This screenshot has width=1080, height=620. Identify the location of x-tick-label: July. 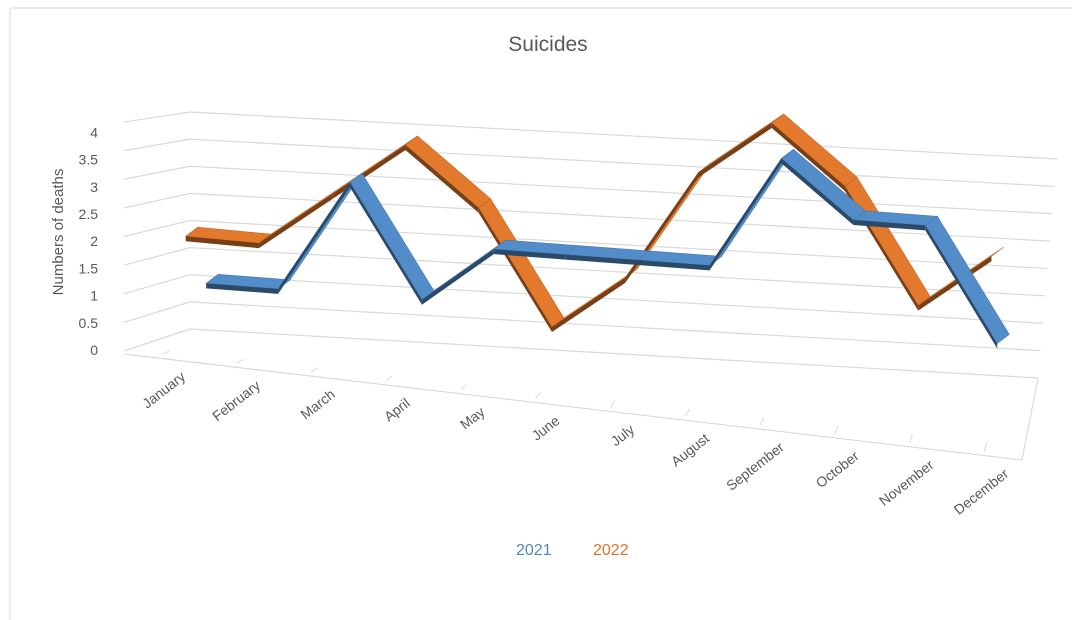
(622, 435).